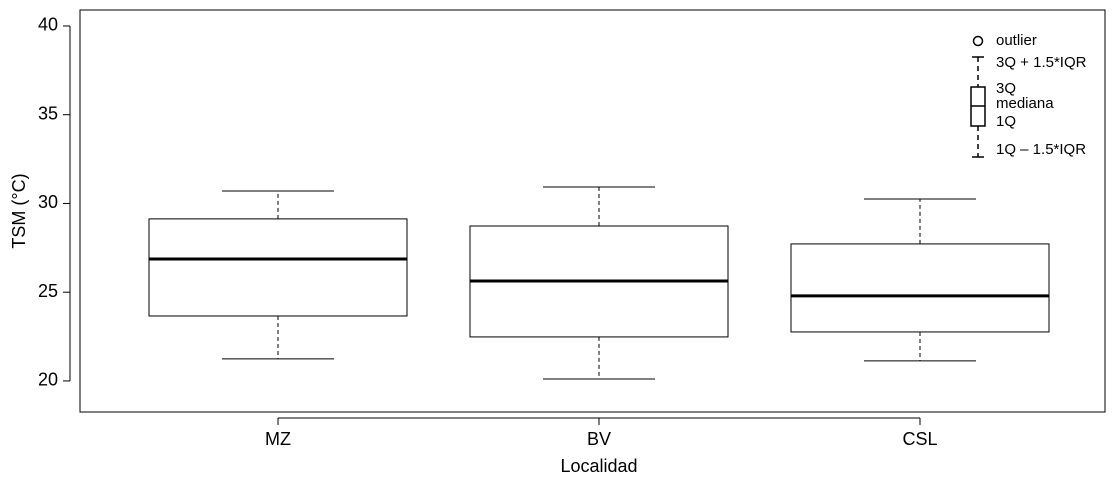 This screenshot has width=1113, height=485. I want to click on y-axis-label: TSM (°C), so click(19, 210).